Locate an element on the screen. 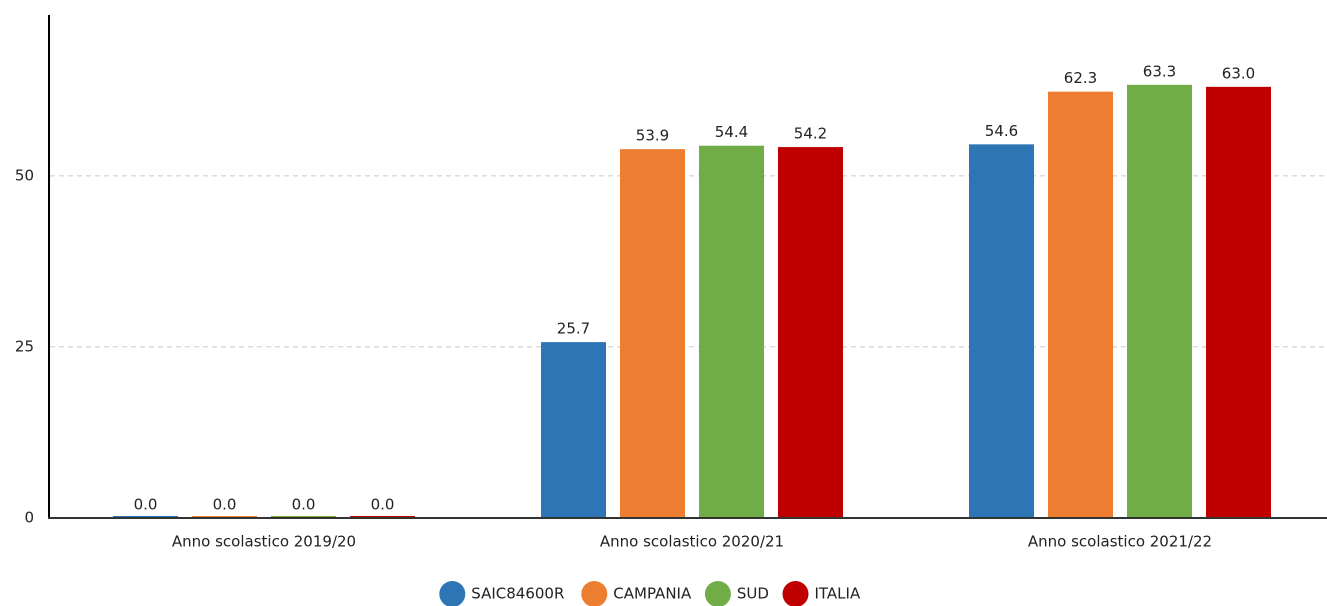 The width and height of the screenshot is (1327, 606). y-tick-label: 0 is located at coordinates (29, 518).